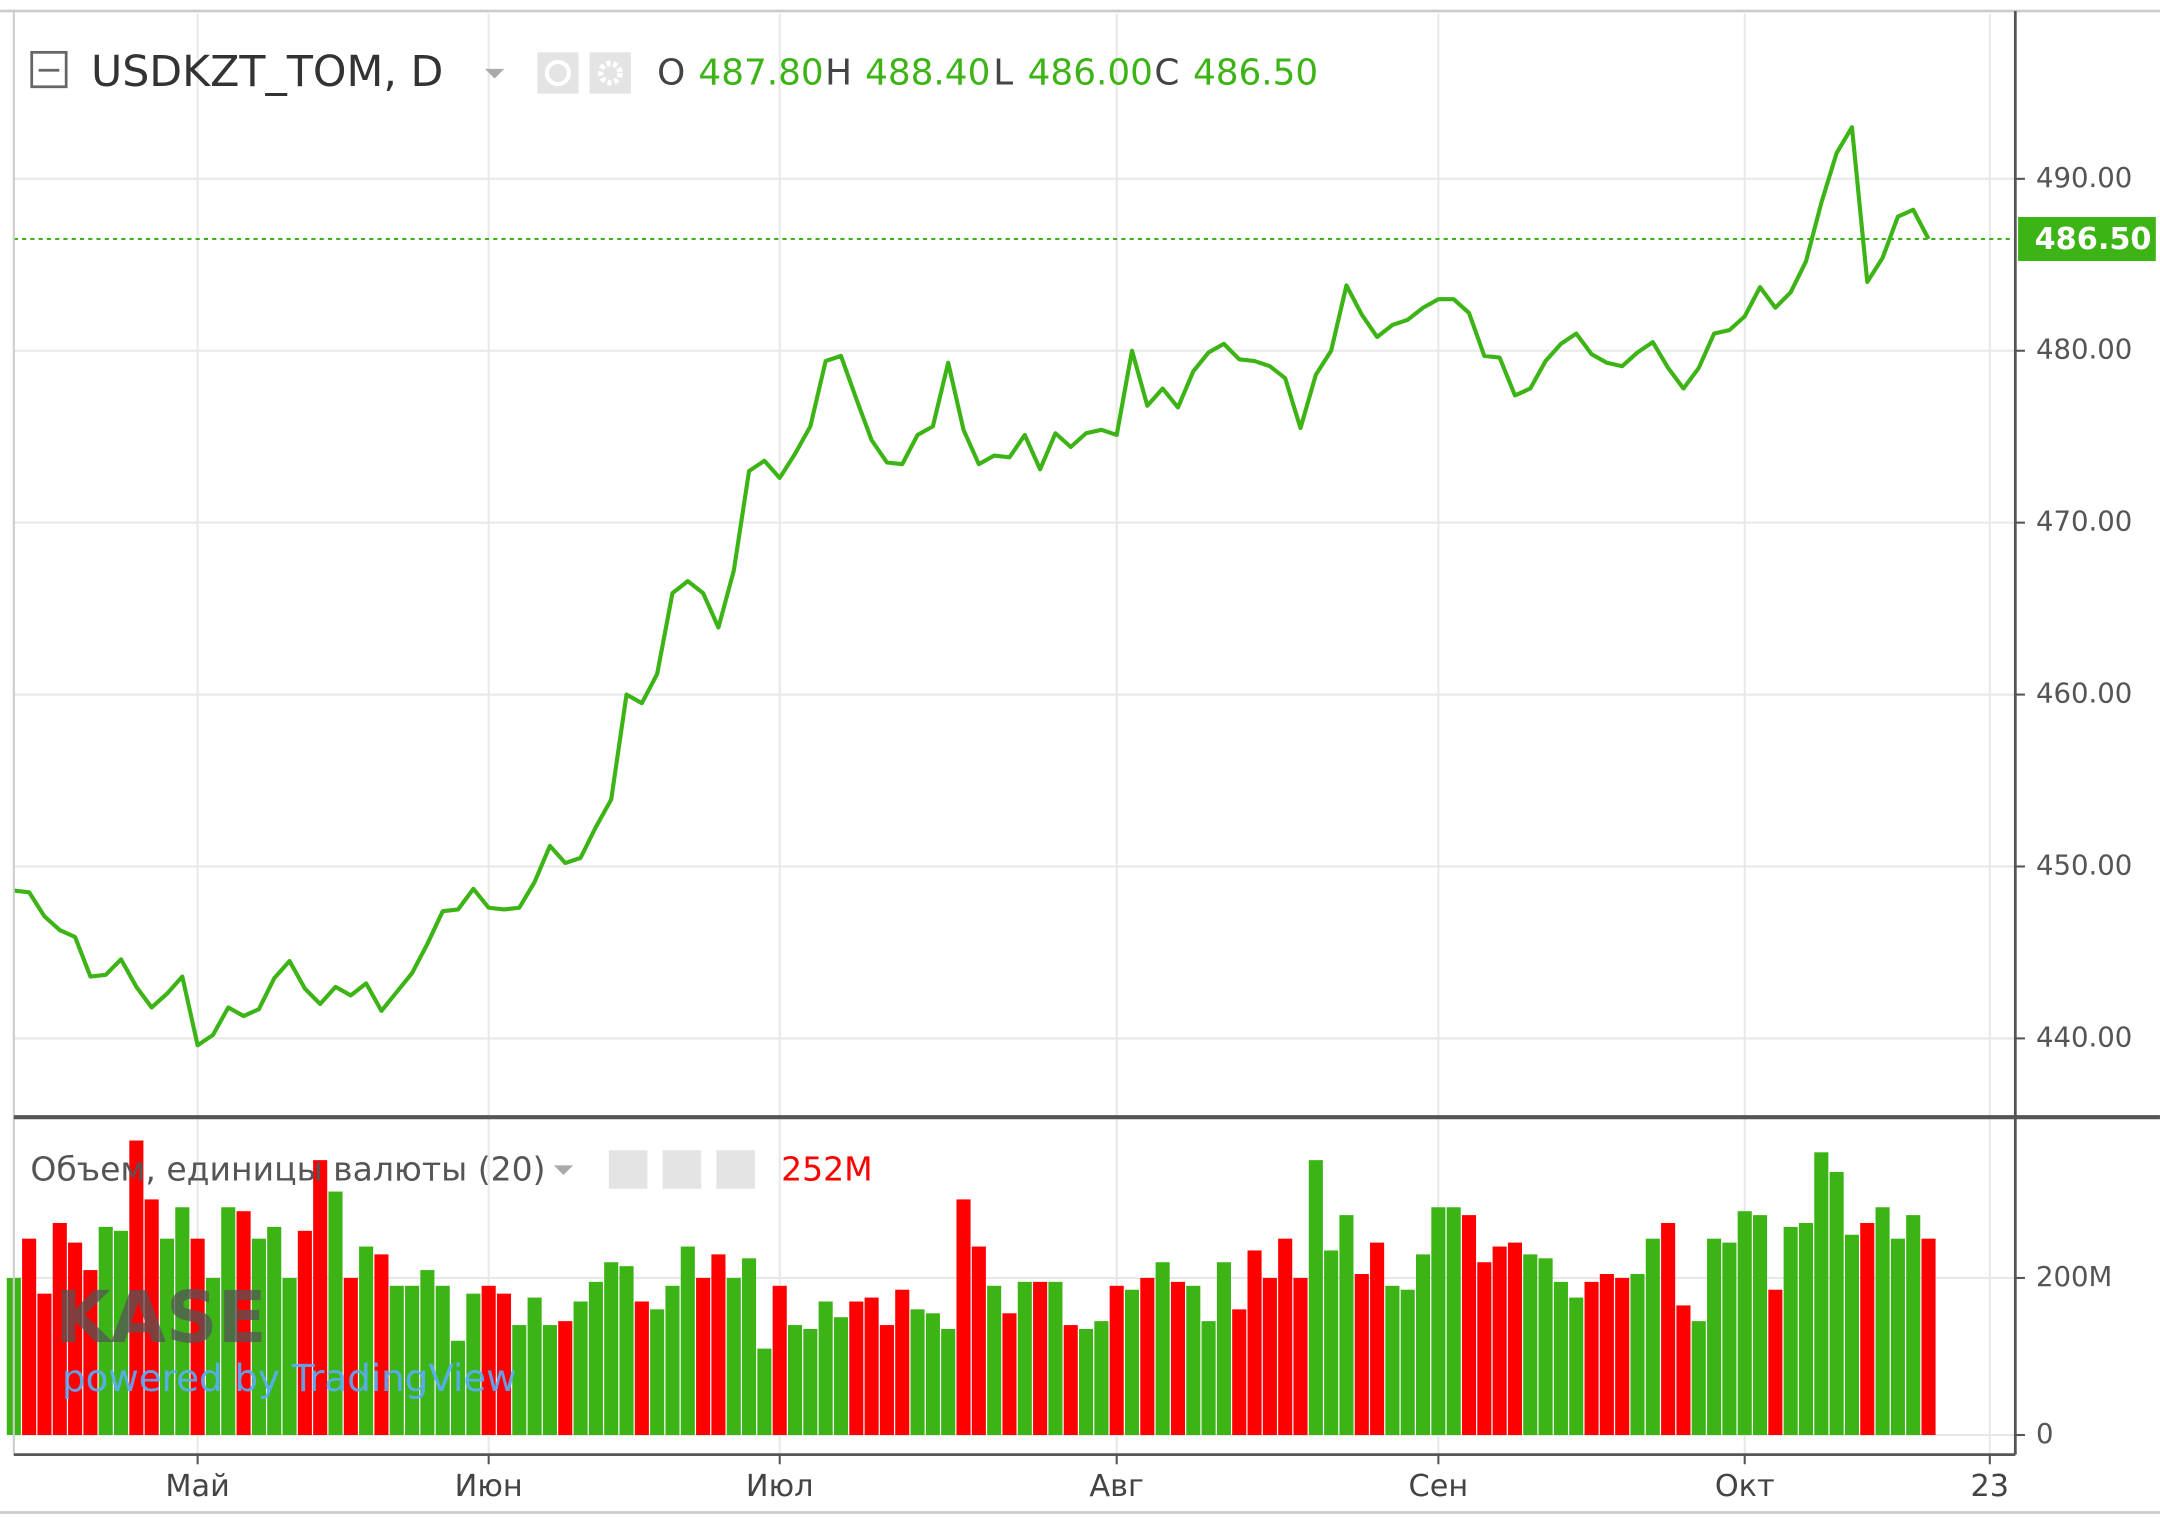  What do you see at coordinates (489, 1486) in the screenshot?
I see `x-tick-label: Июн` at bounding box center [489, 1486].